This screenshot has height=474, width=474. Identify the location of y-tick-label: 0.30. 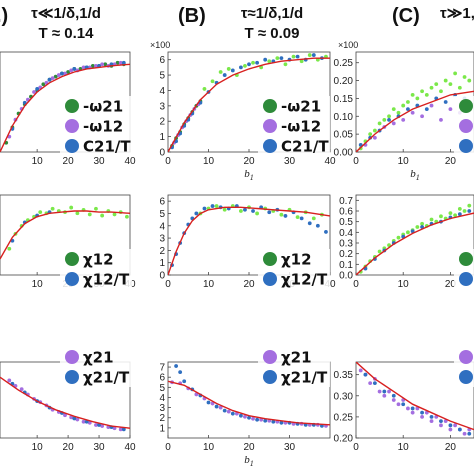
(344, 396).